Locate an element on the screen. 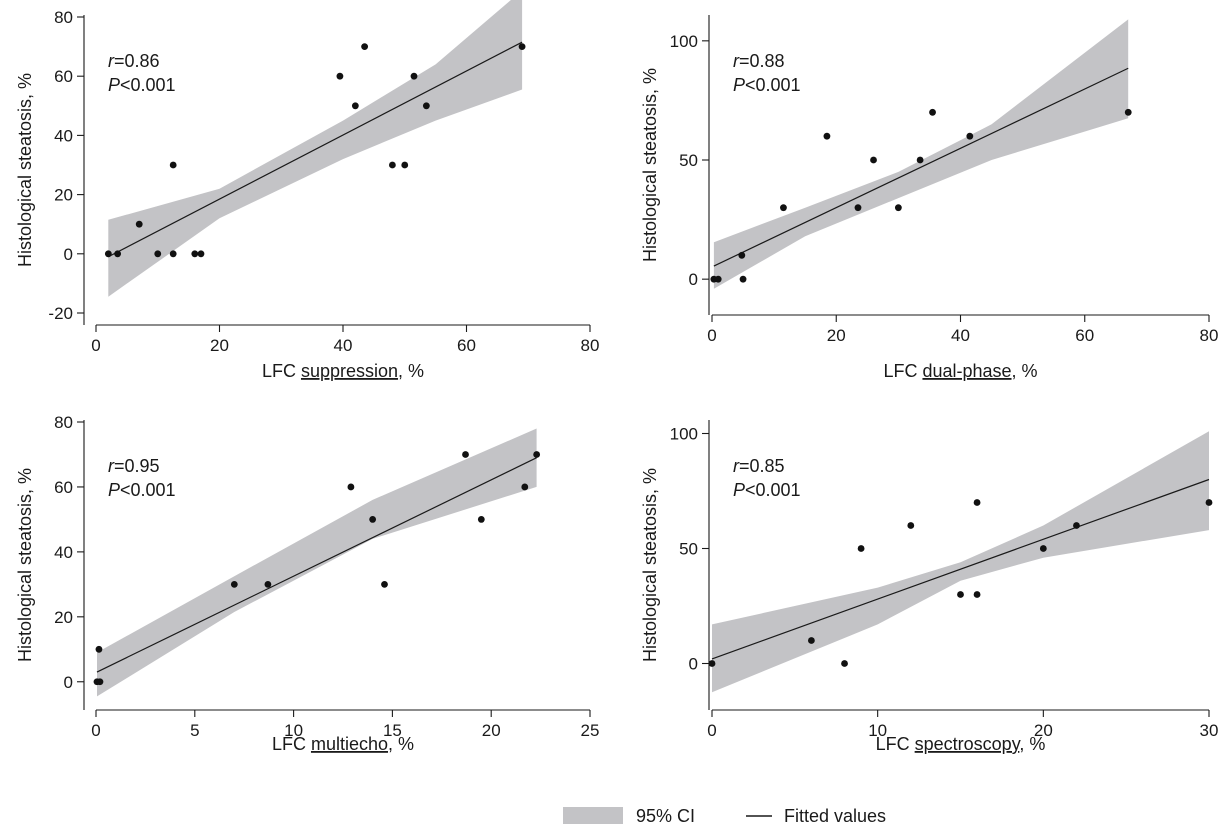 This screenshot has width=1221, height=824. x-tick-label: 5 is located at coordinates (194, 730).